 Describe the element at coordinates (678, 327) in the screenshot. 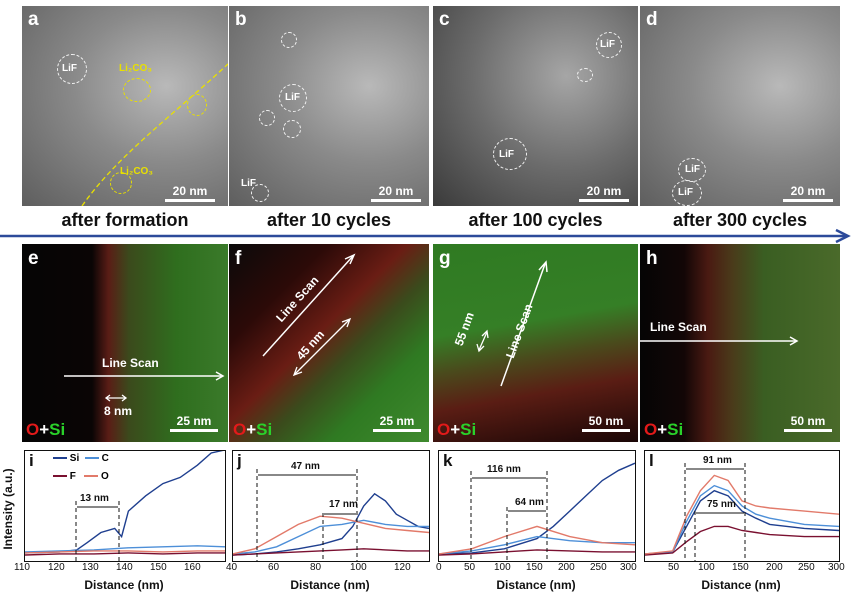

I see `line-scan-label: Line Scan` at that location.